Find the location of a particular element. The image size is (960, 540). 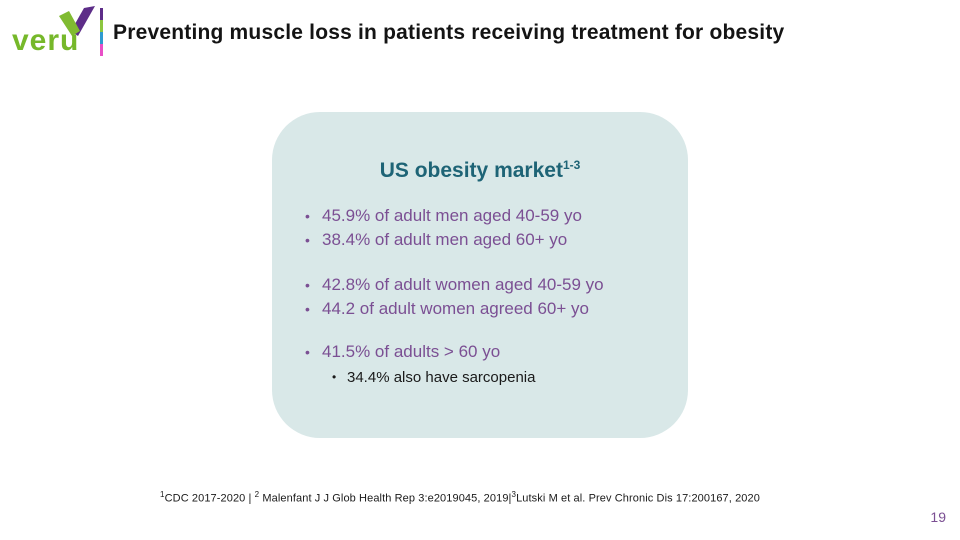

list-item: 45.9% of adult men aged 40-59 yo is located at coordinates (490, 216).